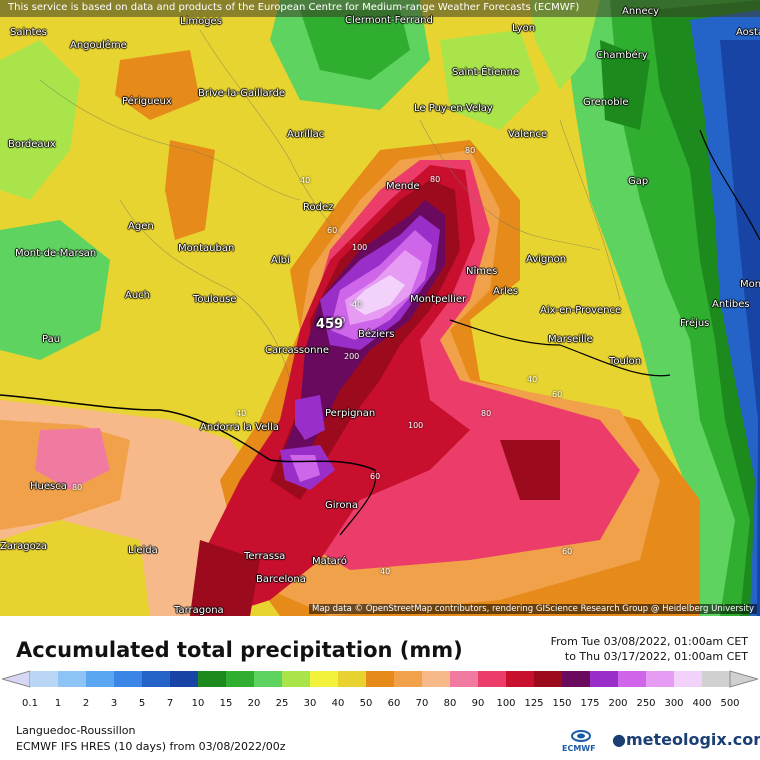  Describe the element at coordinates (686, 739) in the screenshot. I see `brand-logo: ●meteologix.com` at that location.